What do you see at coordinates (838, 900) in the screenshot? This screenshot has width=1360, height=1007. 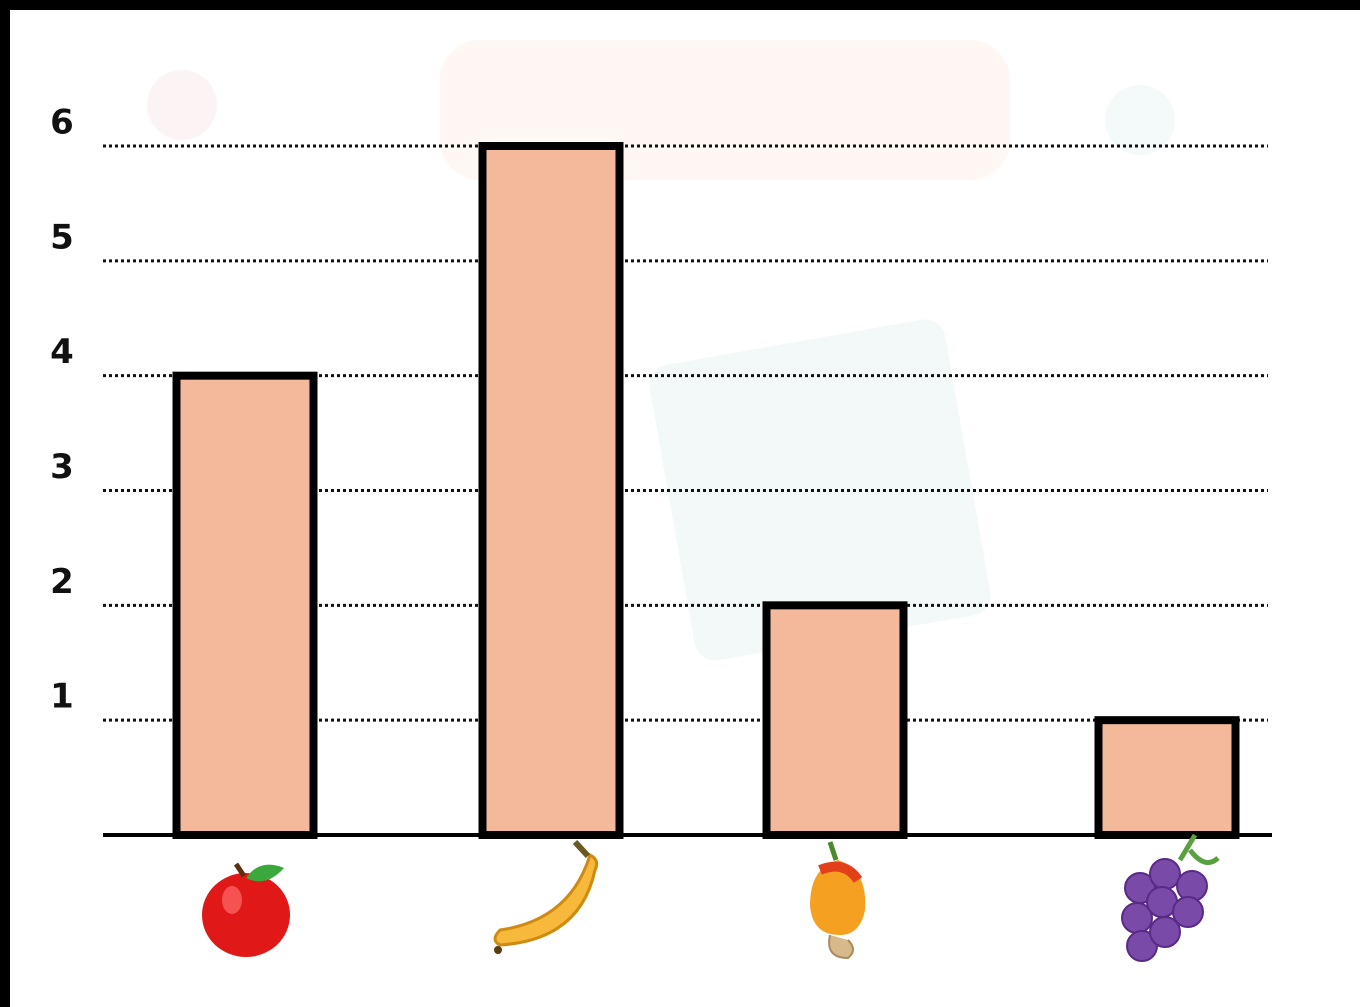 I see `cashew-icon` at bounding box center [838, 900].